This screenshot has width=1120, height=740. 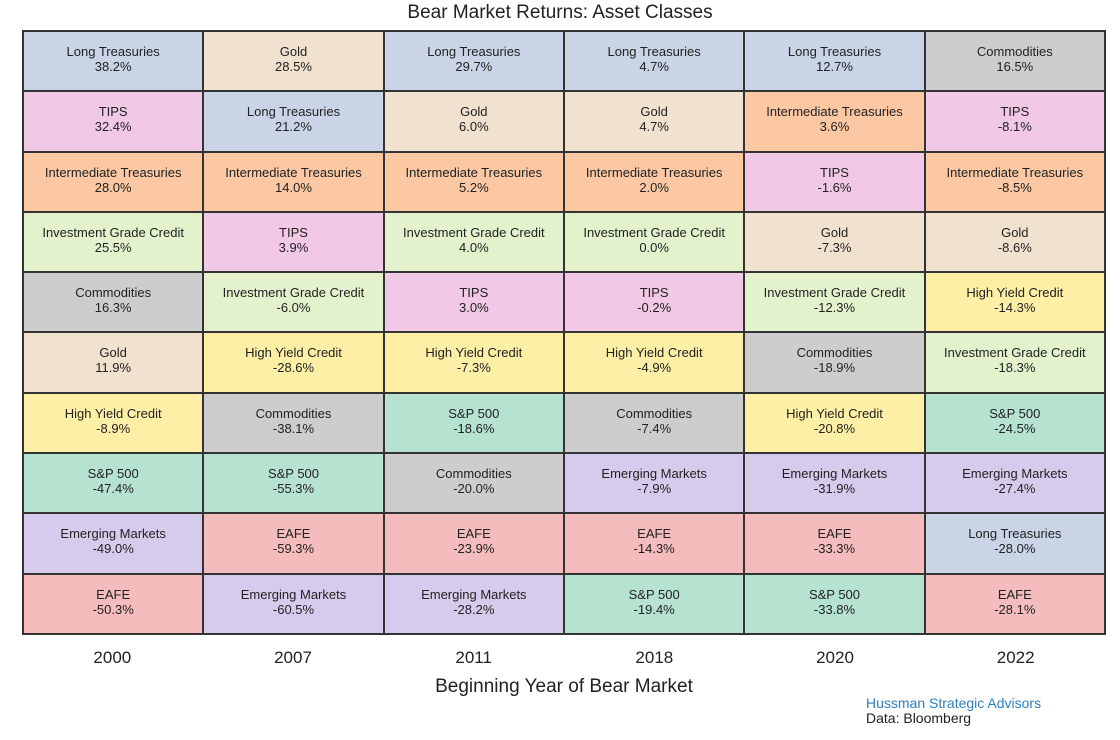 What do you see at coordinates (473, 423) in the screenshot?
I see `table-cell-2011-sandp-500: S&P 500 -18.6%` at bounding box center [473, 423].